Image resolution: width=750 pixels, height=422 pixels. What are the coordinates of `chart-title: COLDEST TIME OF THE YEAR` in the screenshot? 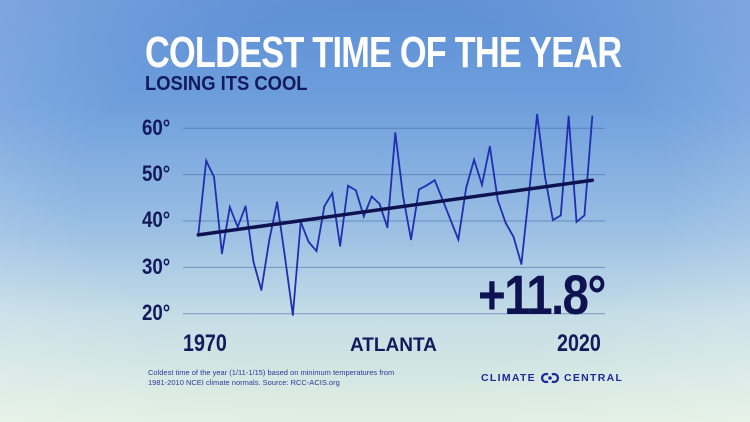 It's located at (383, 52).